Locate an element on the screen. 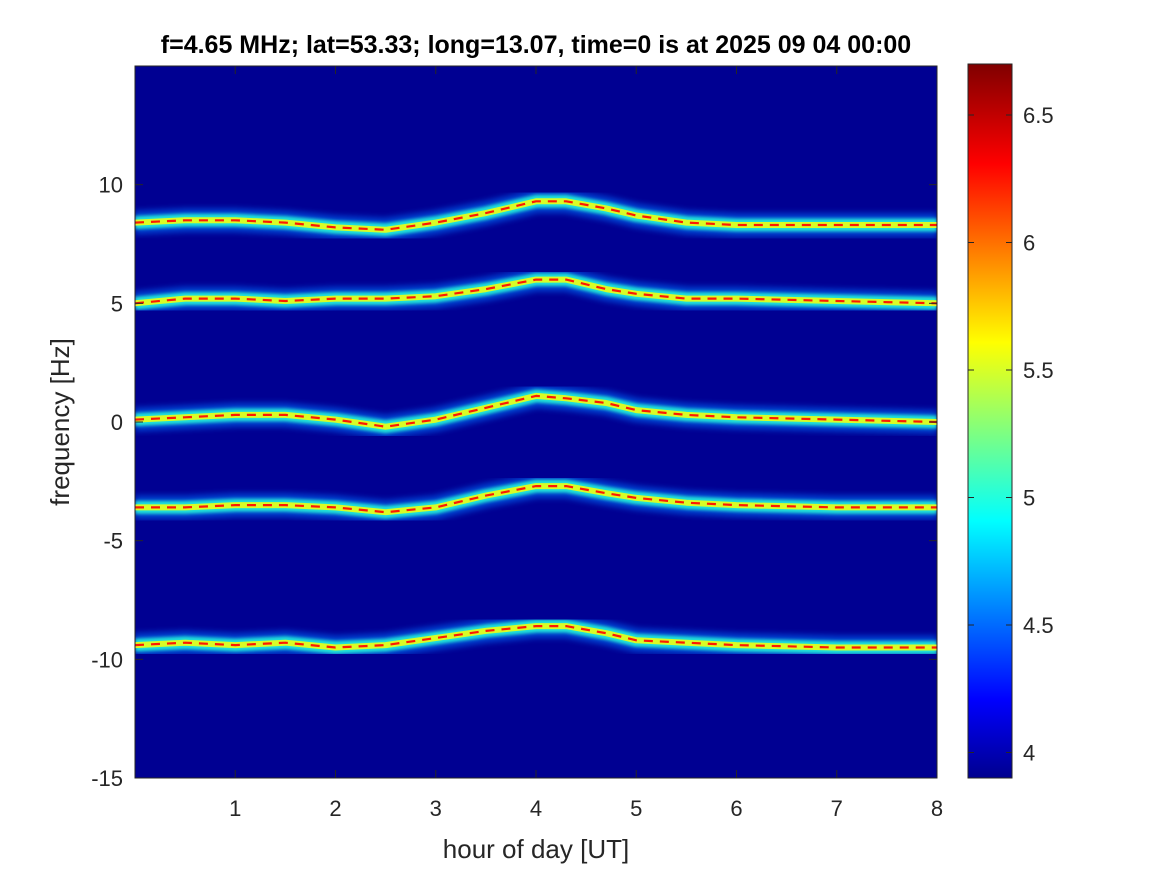 Image resolution: width=1167 pixels, height=875 pixels. trace-fourth-peak is located at coordinates (536, 499).